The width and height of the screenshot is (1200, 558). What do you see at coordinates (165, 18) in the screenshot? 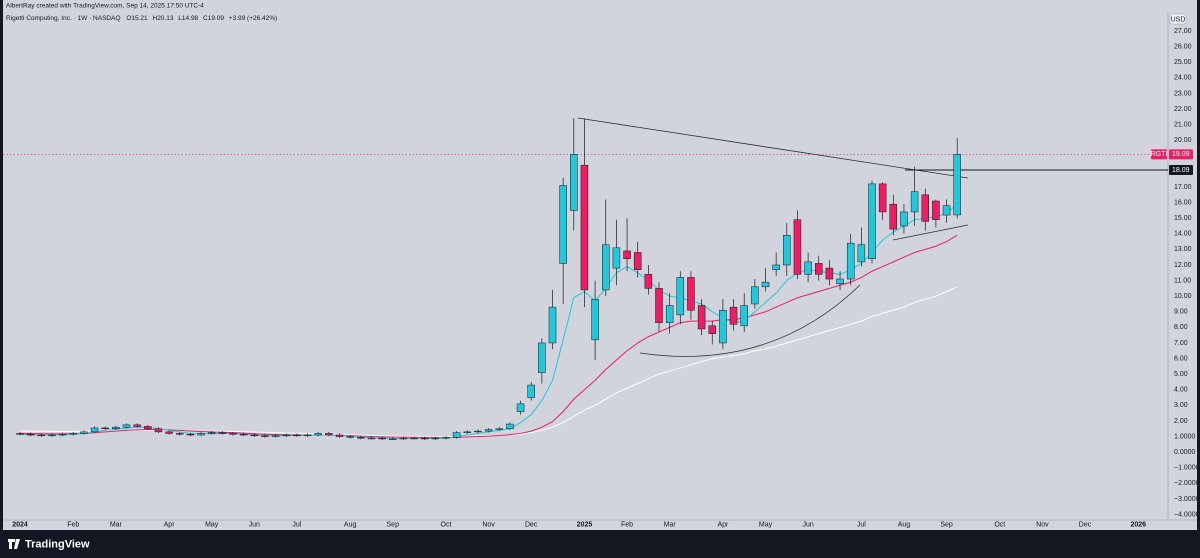
I see `ohlc-high: 20.13` at bounding box center [165, 18].